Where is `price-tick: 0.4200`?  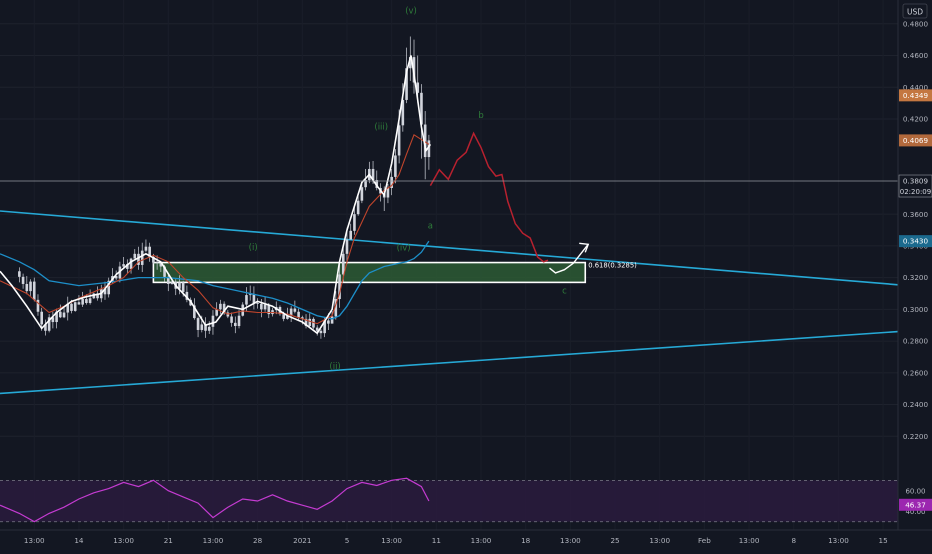 price-tick: 0.4200 is located at coordinates (916, 119).